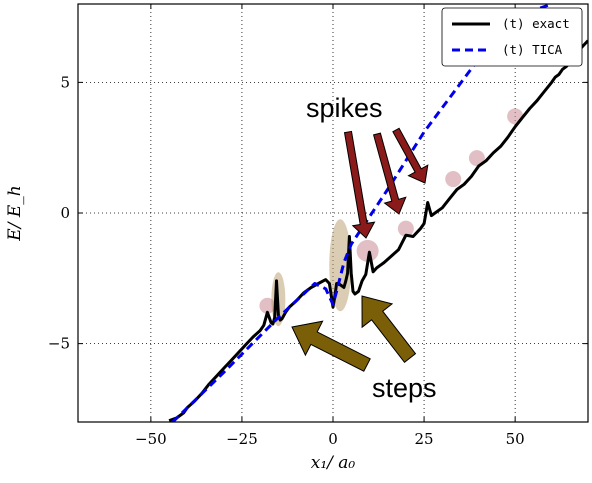 The height and width of the screenshot is (483, 592). I want to click on y-tick-label: 5, so click(65, 82).